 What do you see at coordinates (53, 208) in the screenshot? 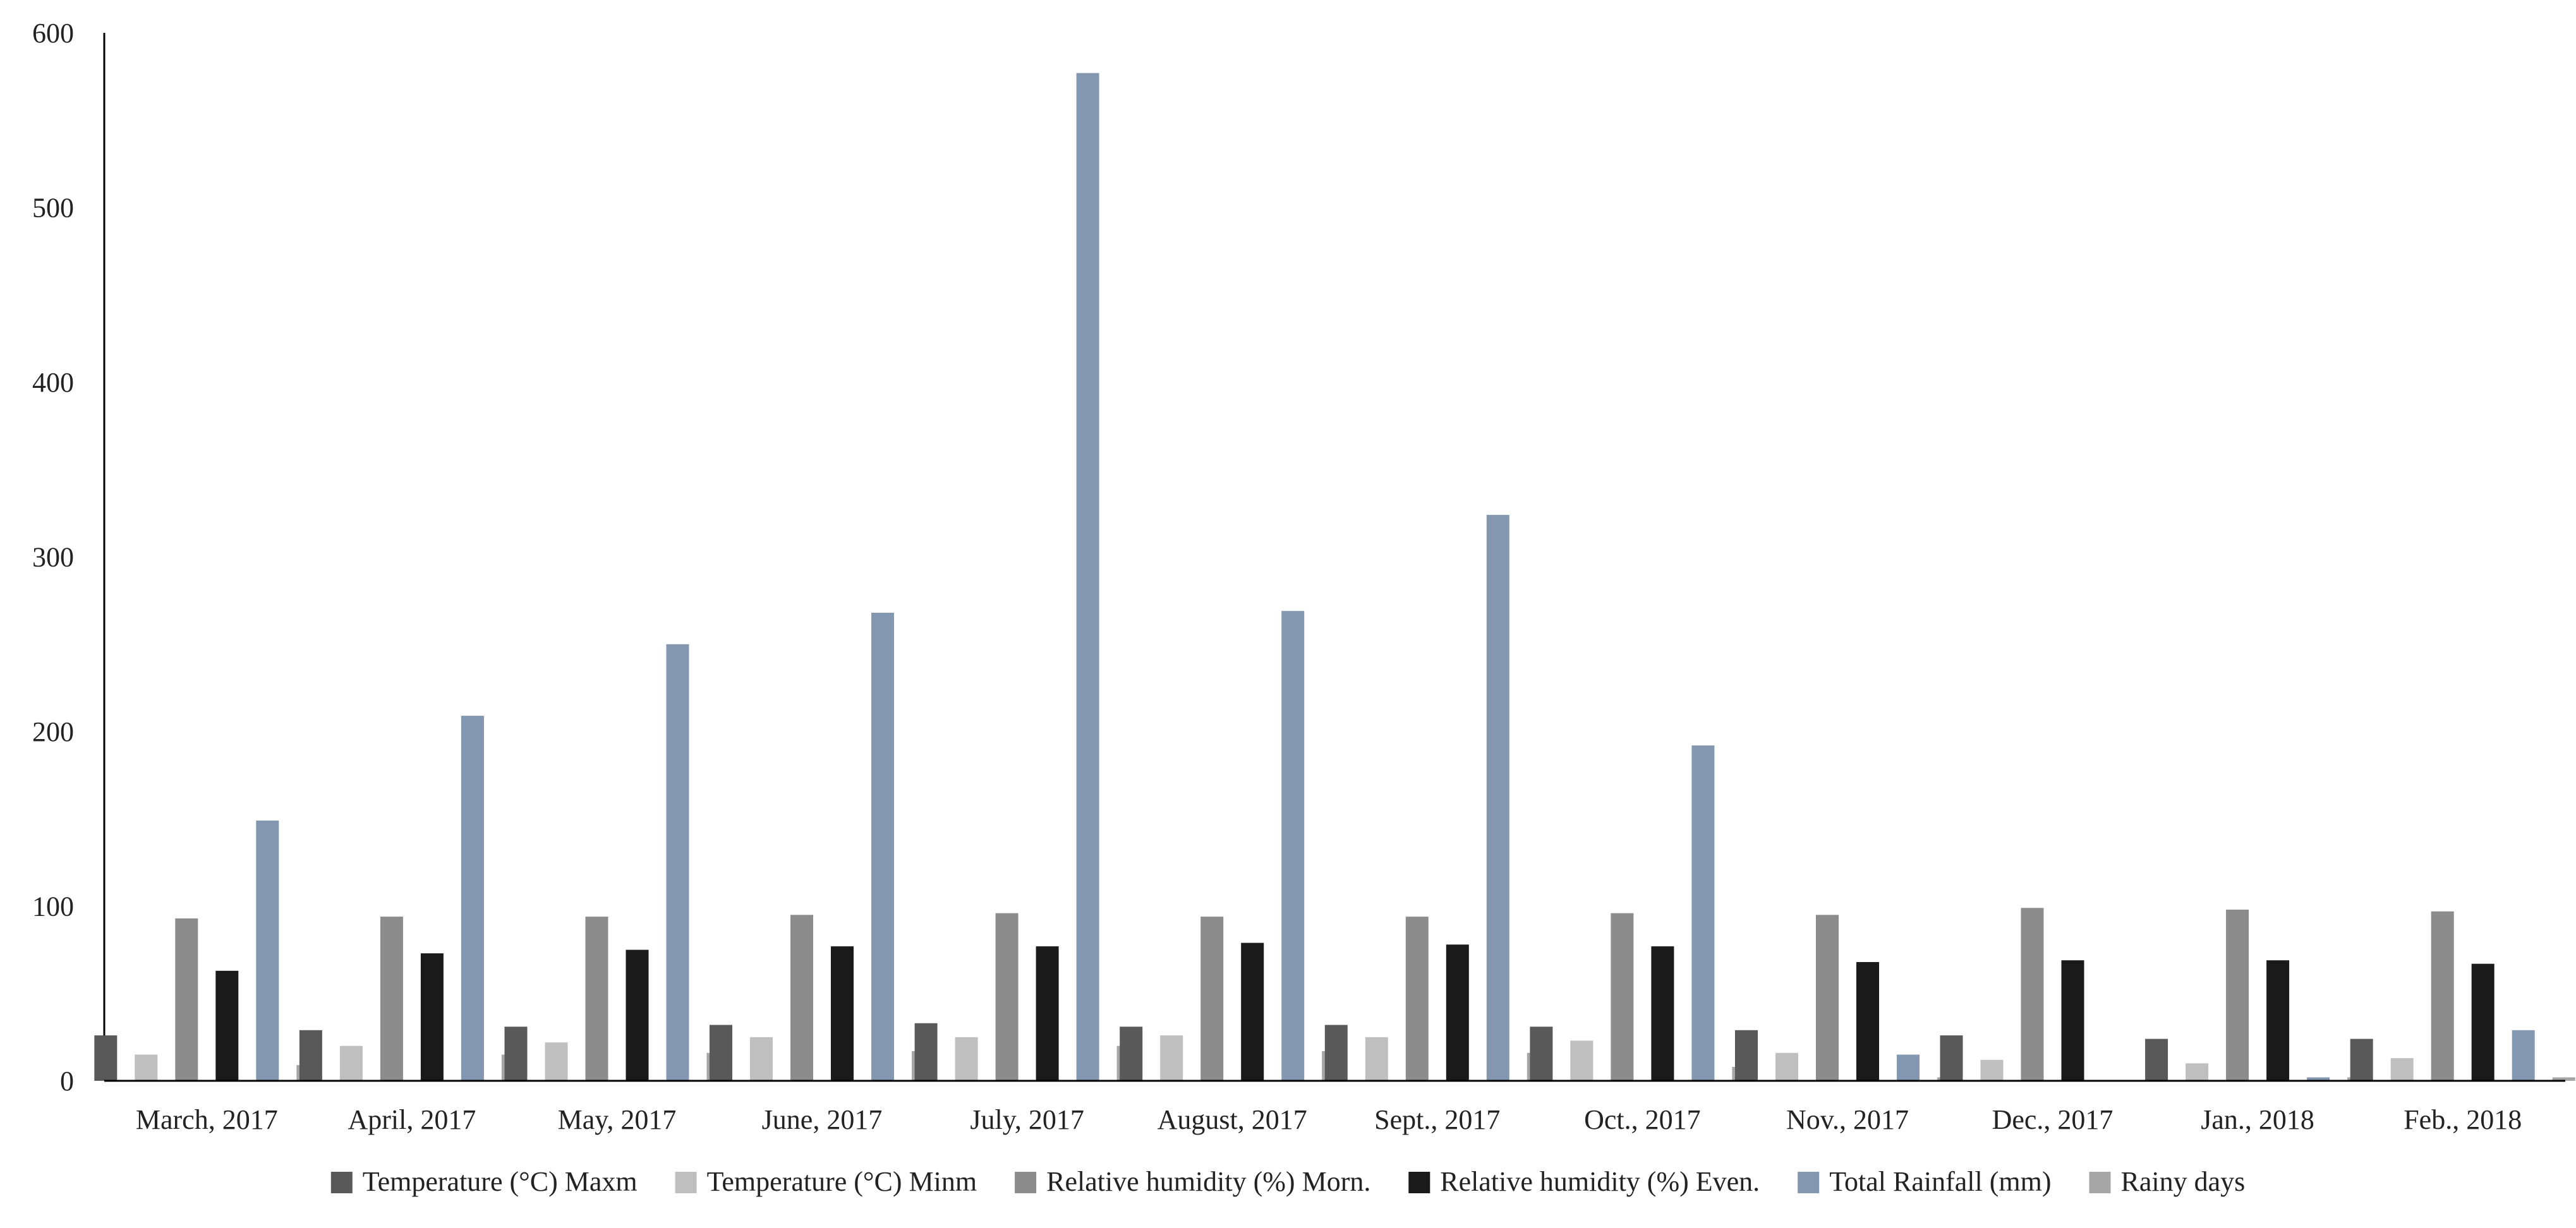
I see `y-tick-label: 500` at bounding box center [53, 208].